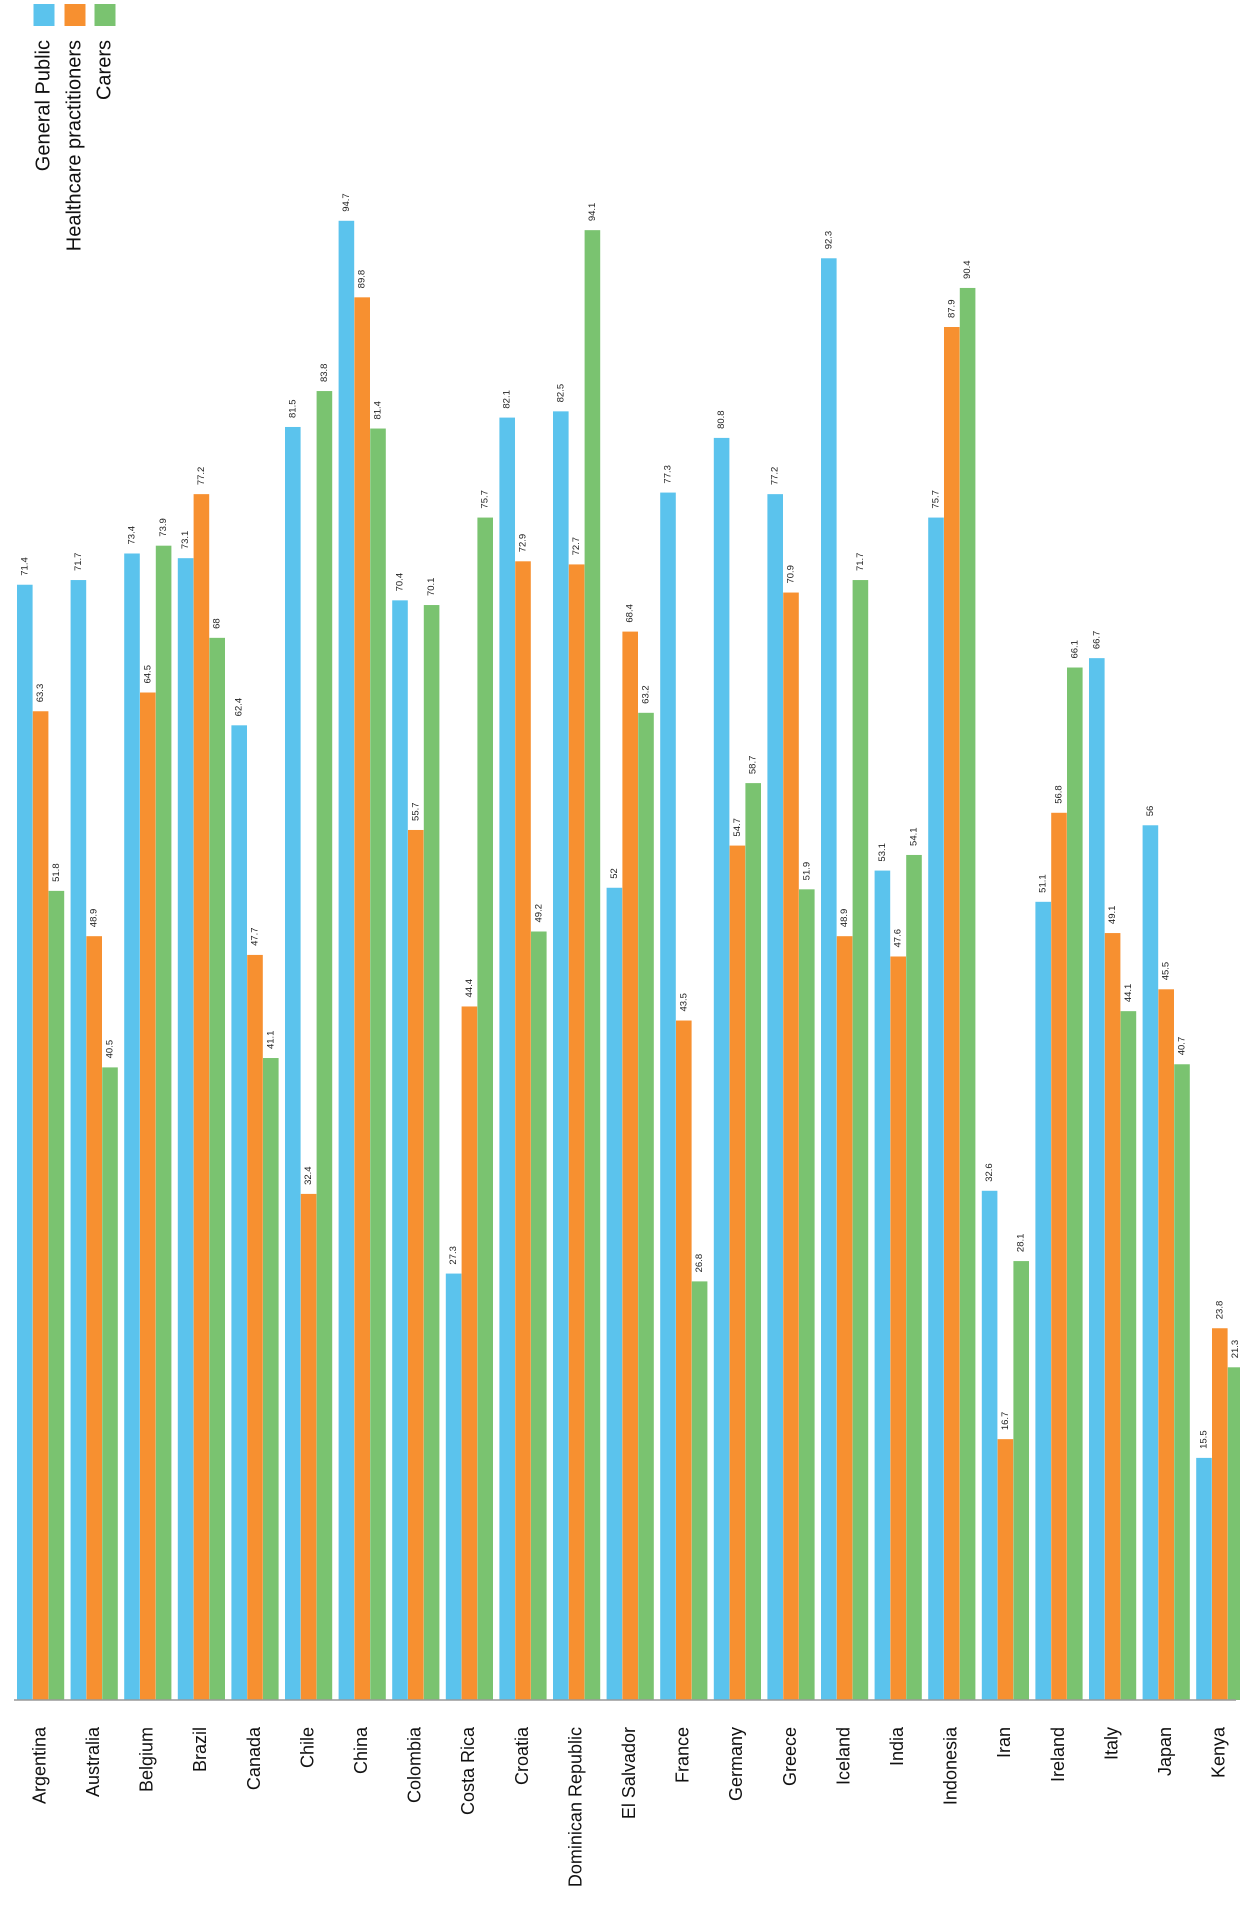  I want to click on data-label-dominican-republic-carers: 94.1, so click(592, 212).